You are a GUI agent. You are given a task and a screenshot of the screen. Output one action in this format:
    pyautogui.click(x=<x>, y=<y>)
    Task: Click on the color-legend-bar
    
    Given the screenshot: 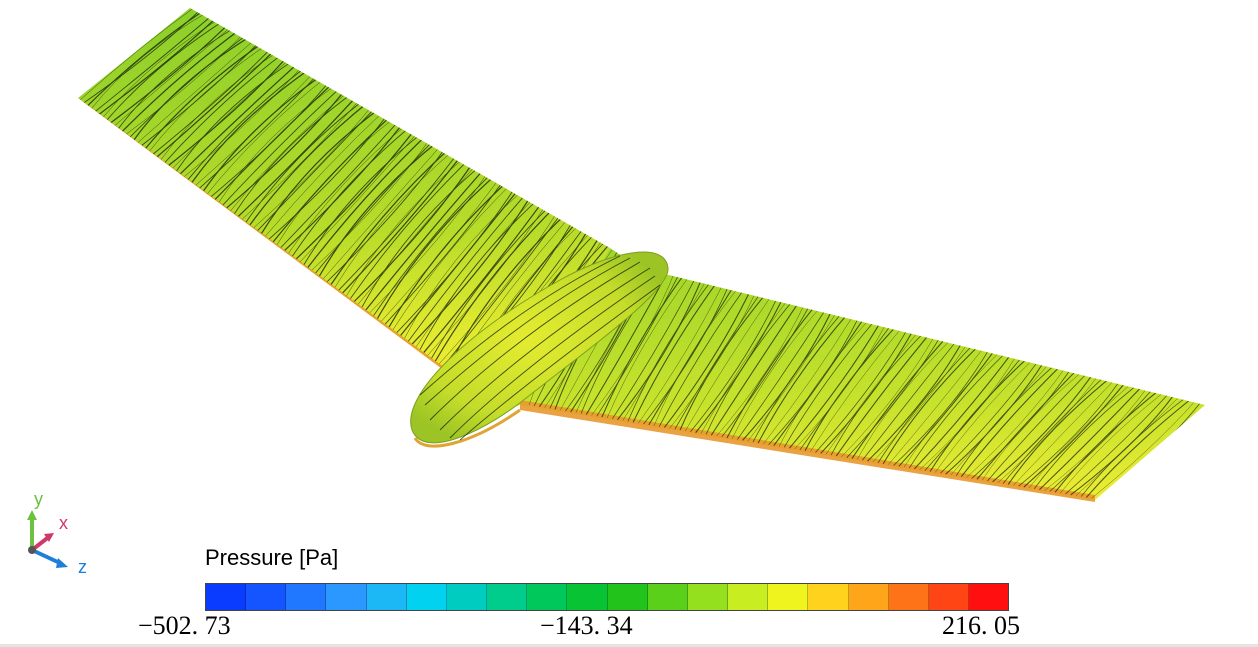 What is the action you would take?
    pyautogui.click(x=607, y=597)
    